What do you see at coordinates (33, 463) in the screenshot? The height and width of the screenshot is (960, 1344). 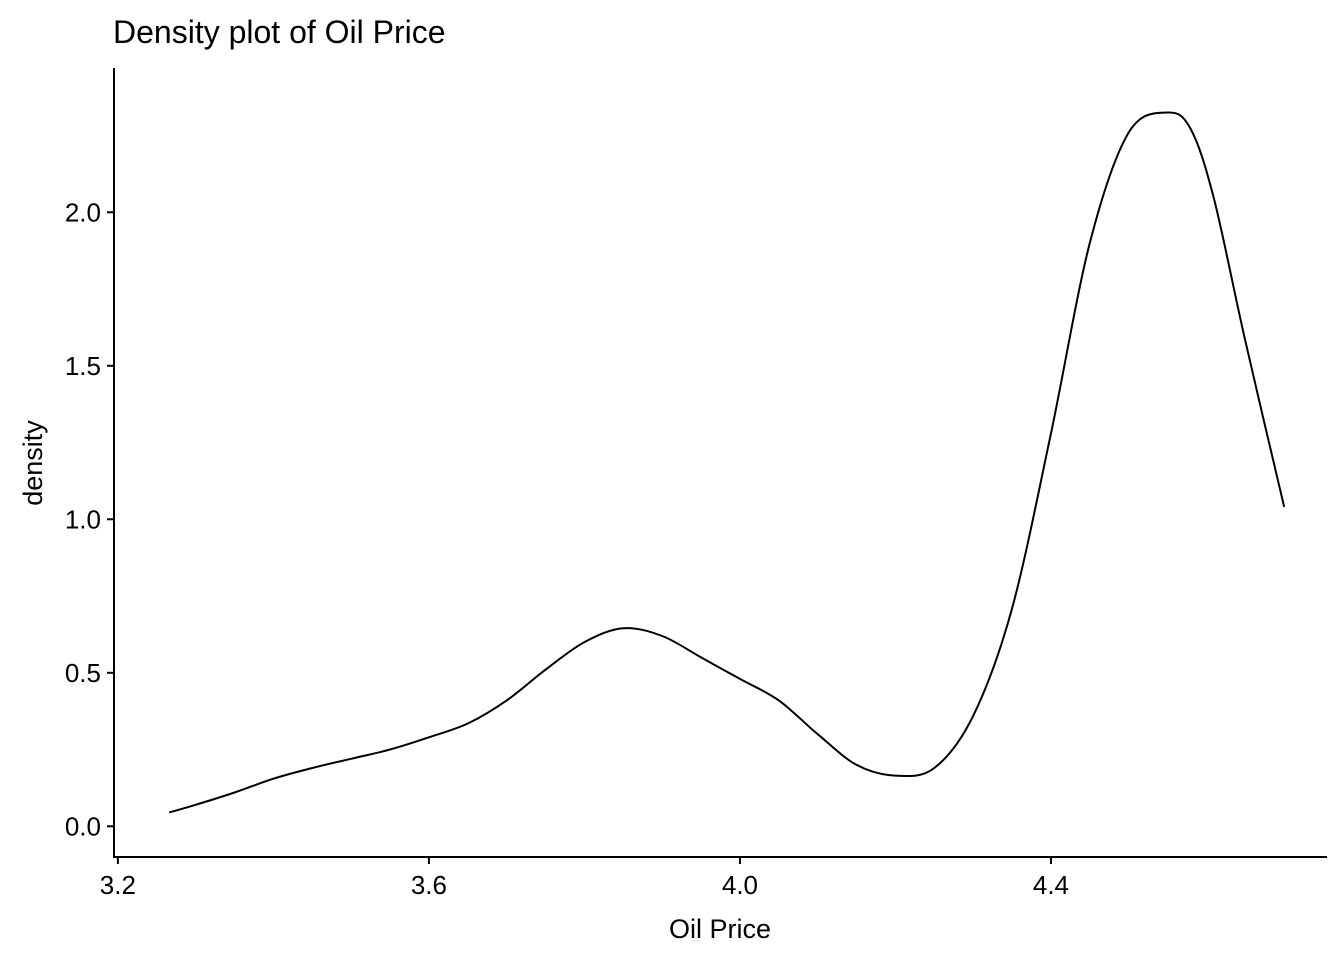 I see `y-axis-title: density` at bounding box center [33, 463].